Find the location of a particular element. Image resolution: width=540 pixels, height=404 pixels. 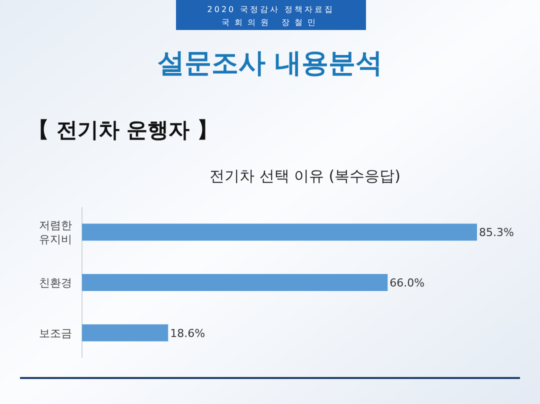

y-tick-label: 보조금 is located at coordinates (55, 333).